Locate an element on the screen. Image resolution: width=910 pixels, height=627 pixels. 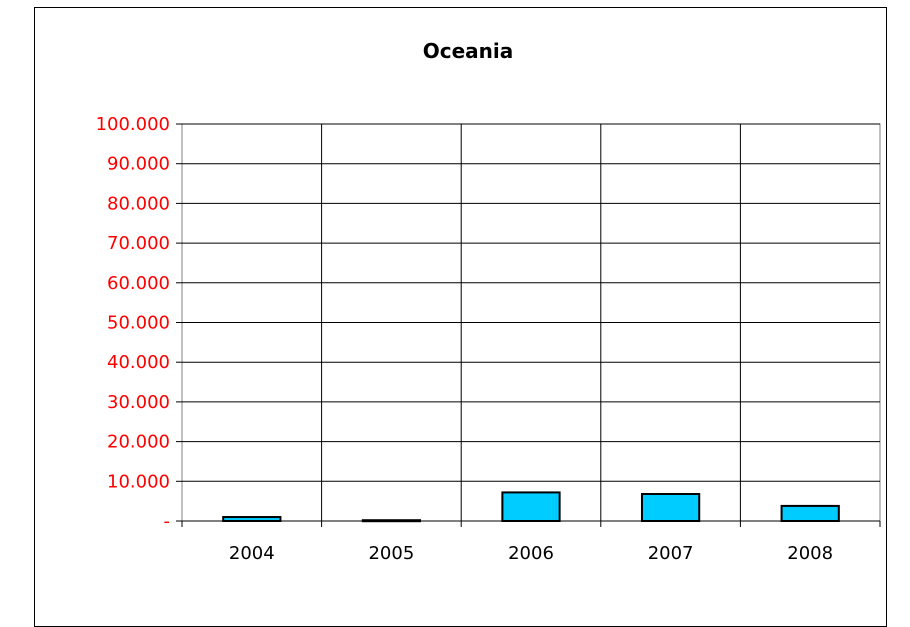
y-tick-label: 50.000 is located at coordinates (138, 323).